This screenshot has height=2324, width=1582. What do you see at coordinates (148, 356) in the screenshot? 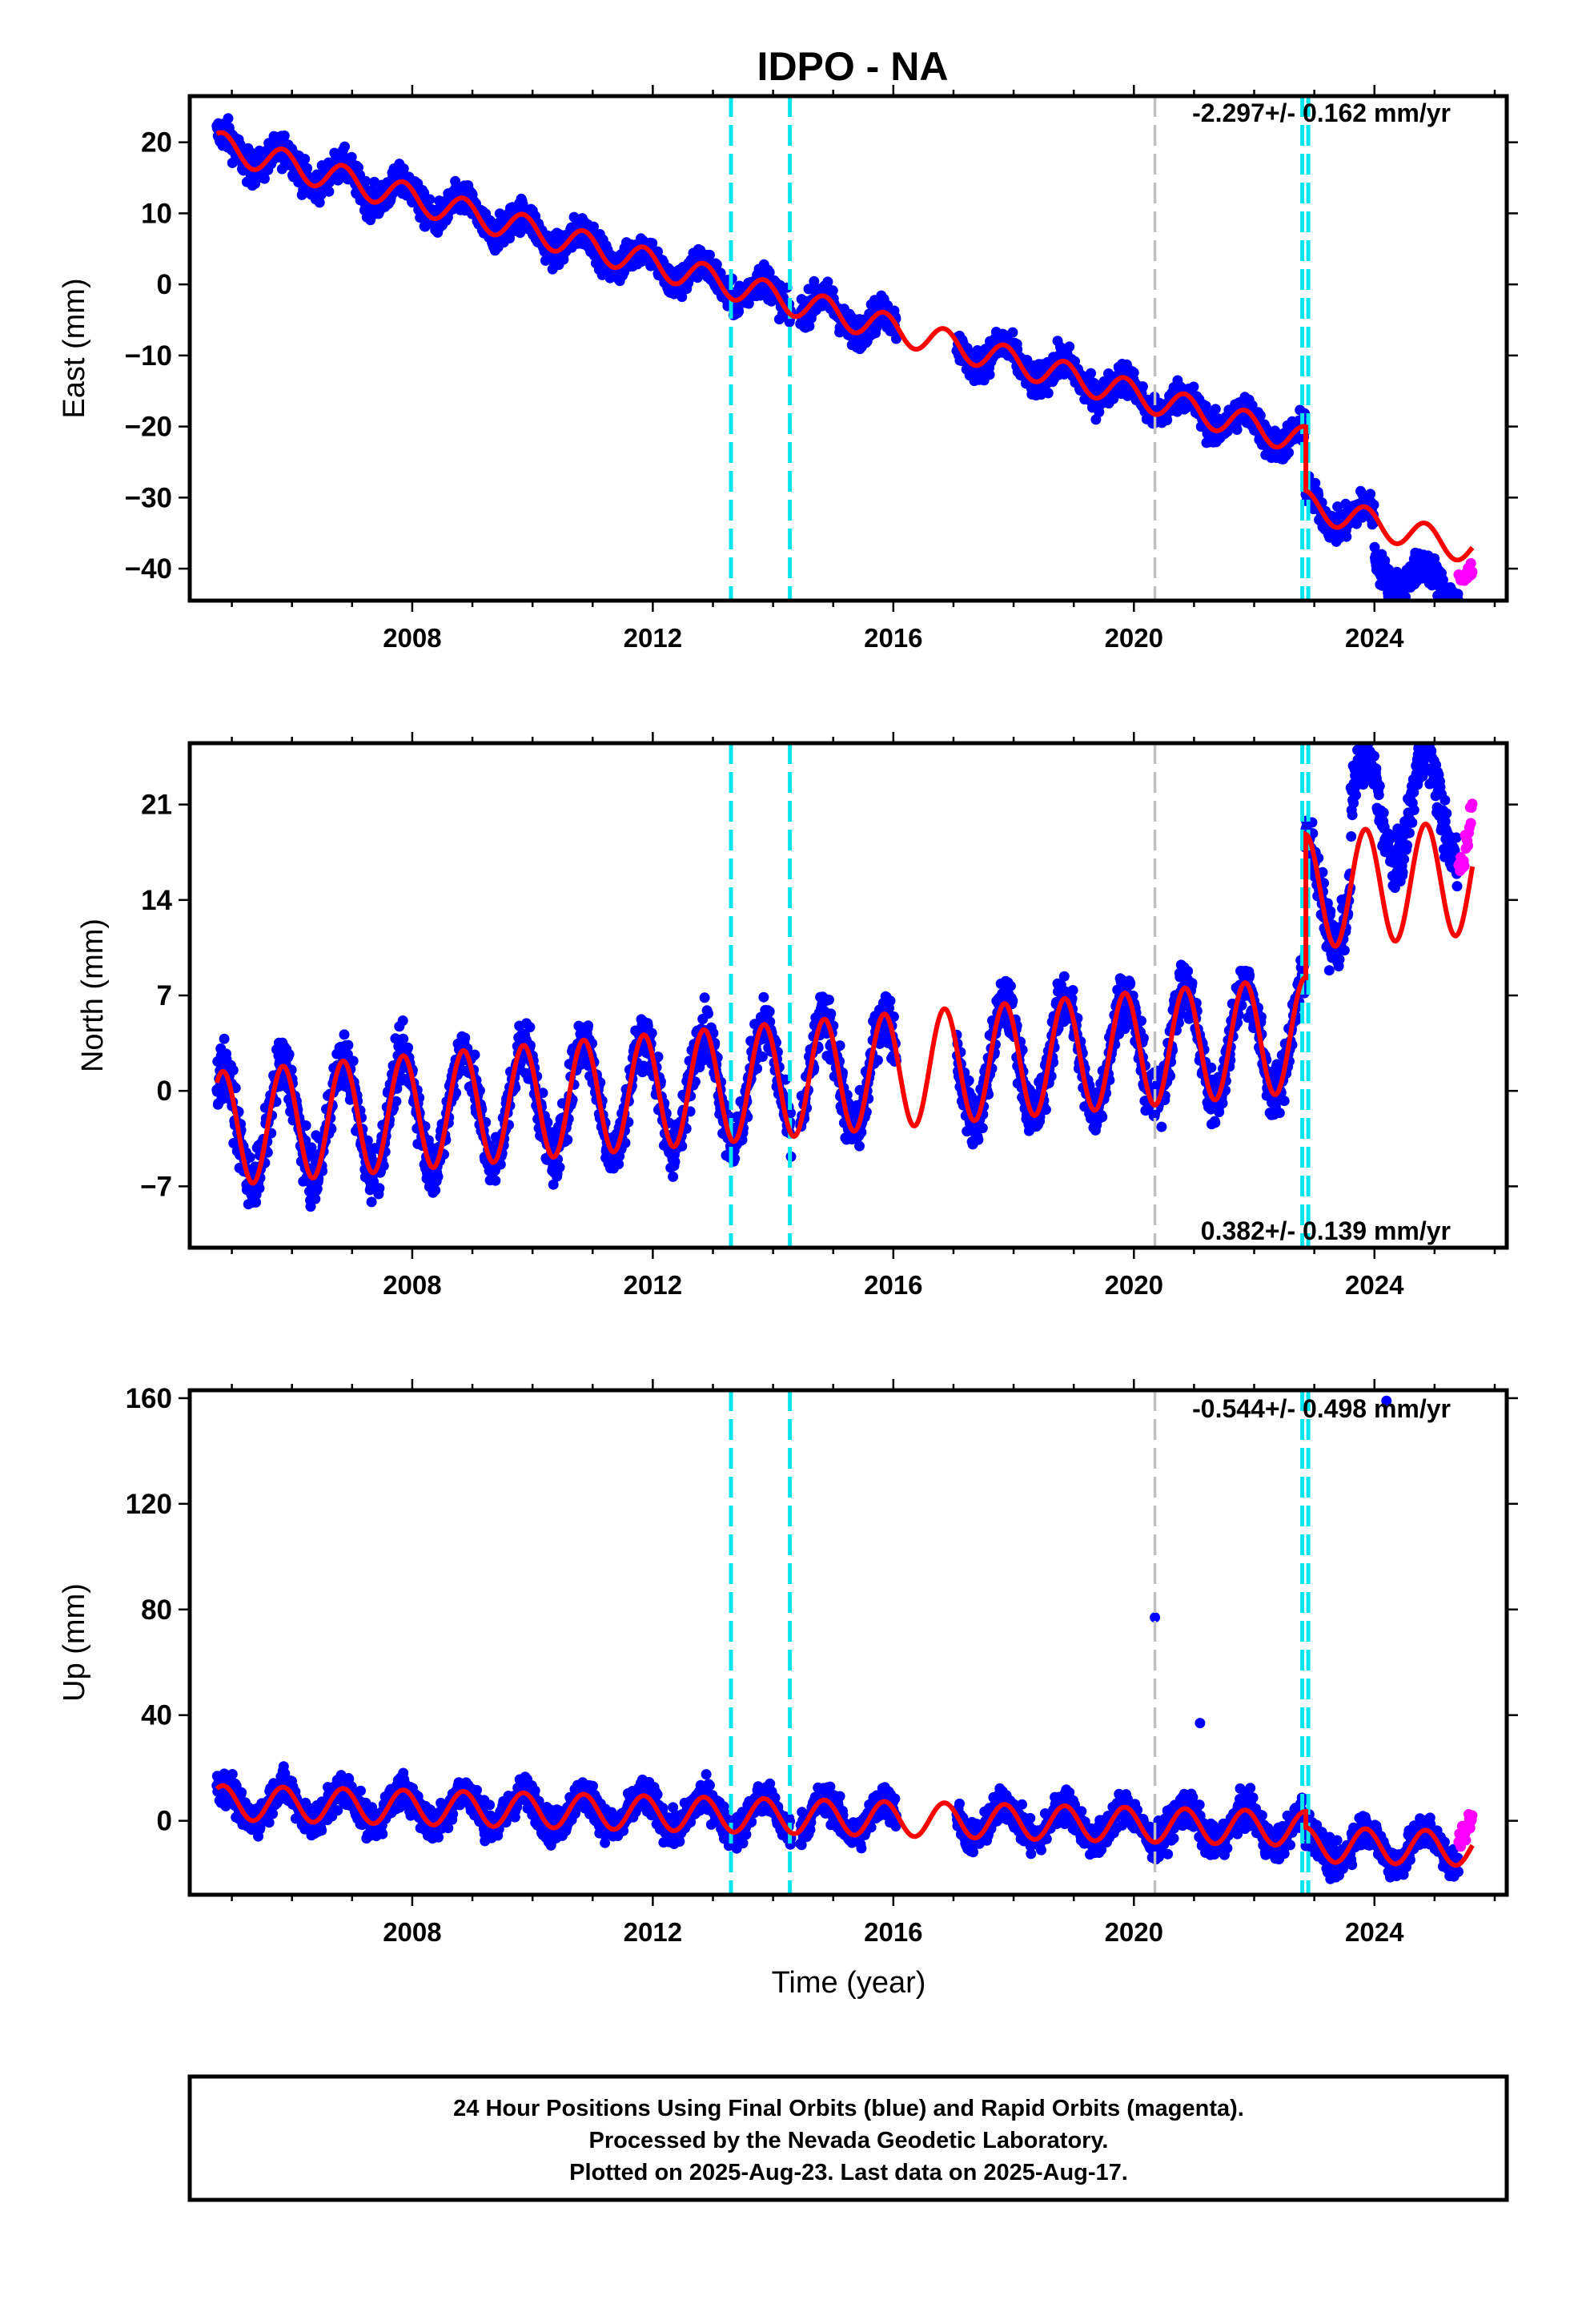
I see `y-tick-label: −10` at bounding box center [148, 356].